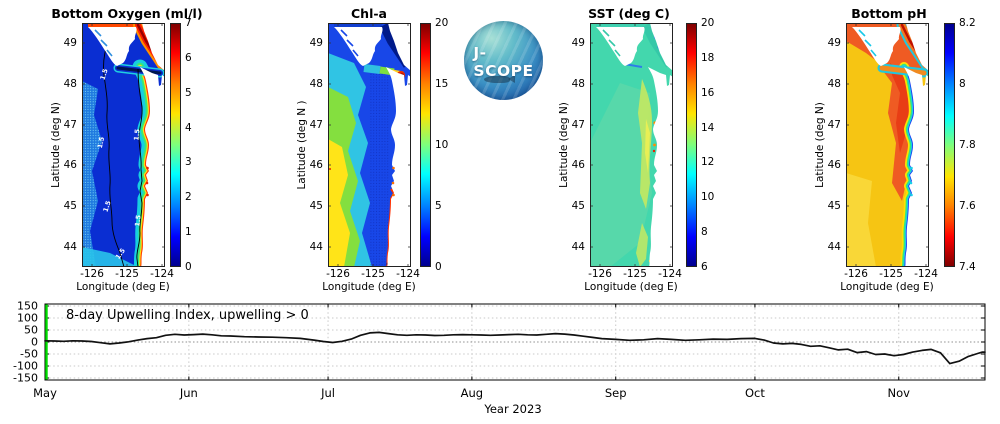 The width and height of the screenshot is (1000, 424). Describe the element at coordinates (188, 393) in the screenshot. I see `month-tick-label: Jun` at that location.